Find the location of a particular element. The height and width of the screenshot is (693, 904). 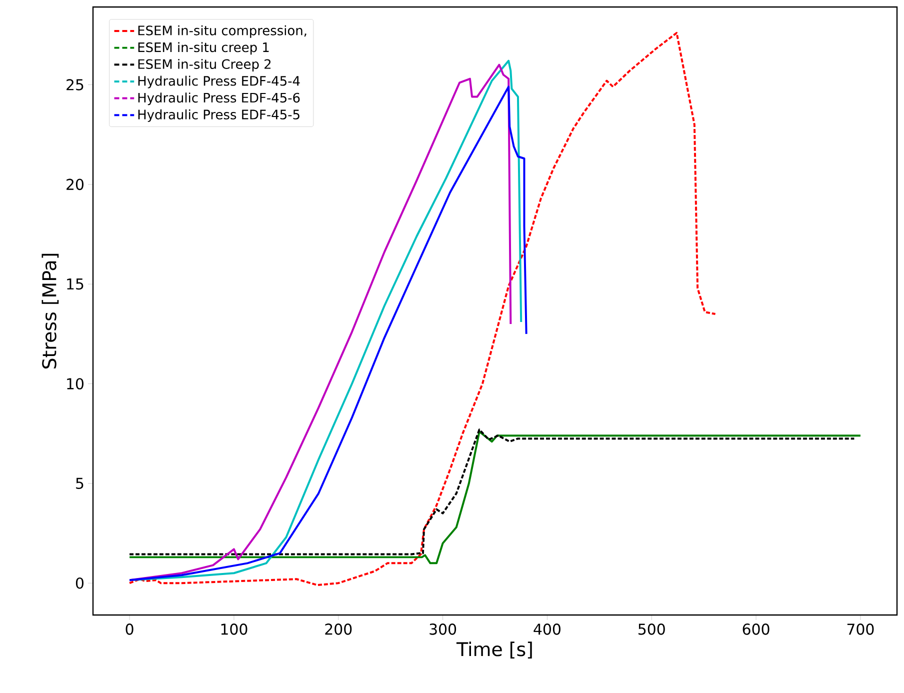

y-tick-label: 25 is located at coordinates (75, 84).